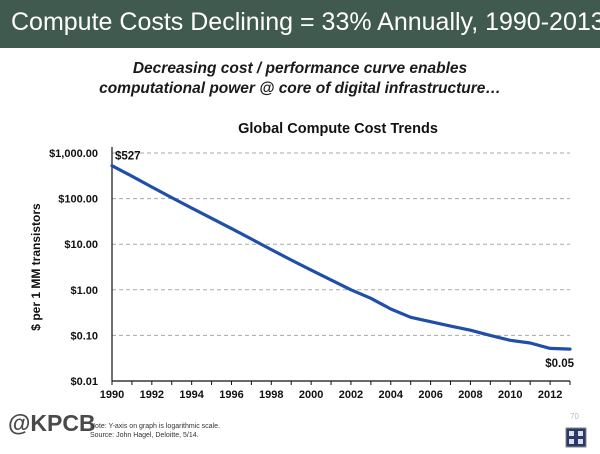  I want to click on footer-note-source: Source: John Hagel, Deloitte, 5/14., so click(144, 435).